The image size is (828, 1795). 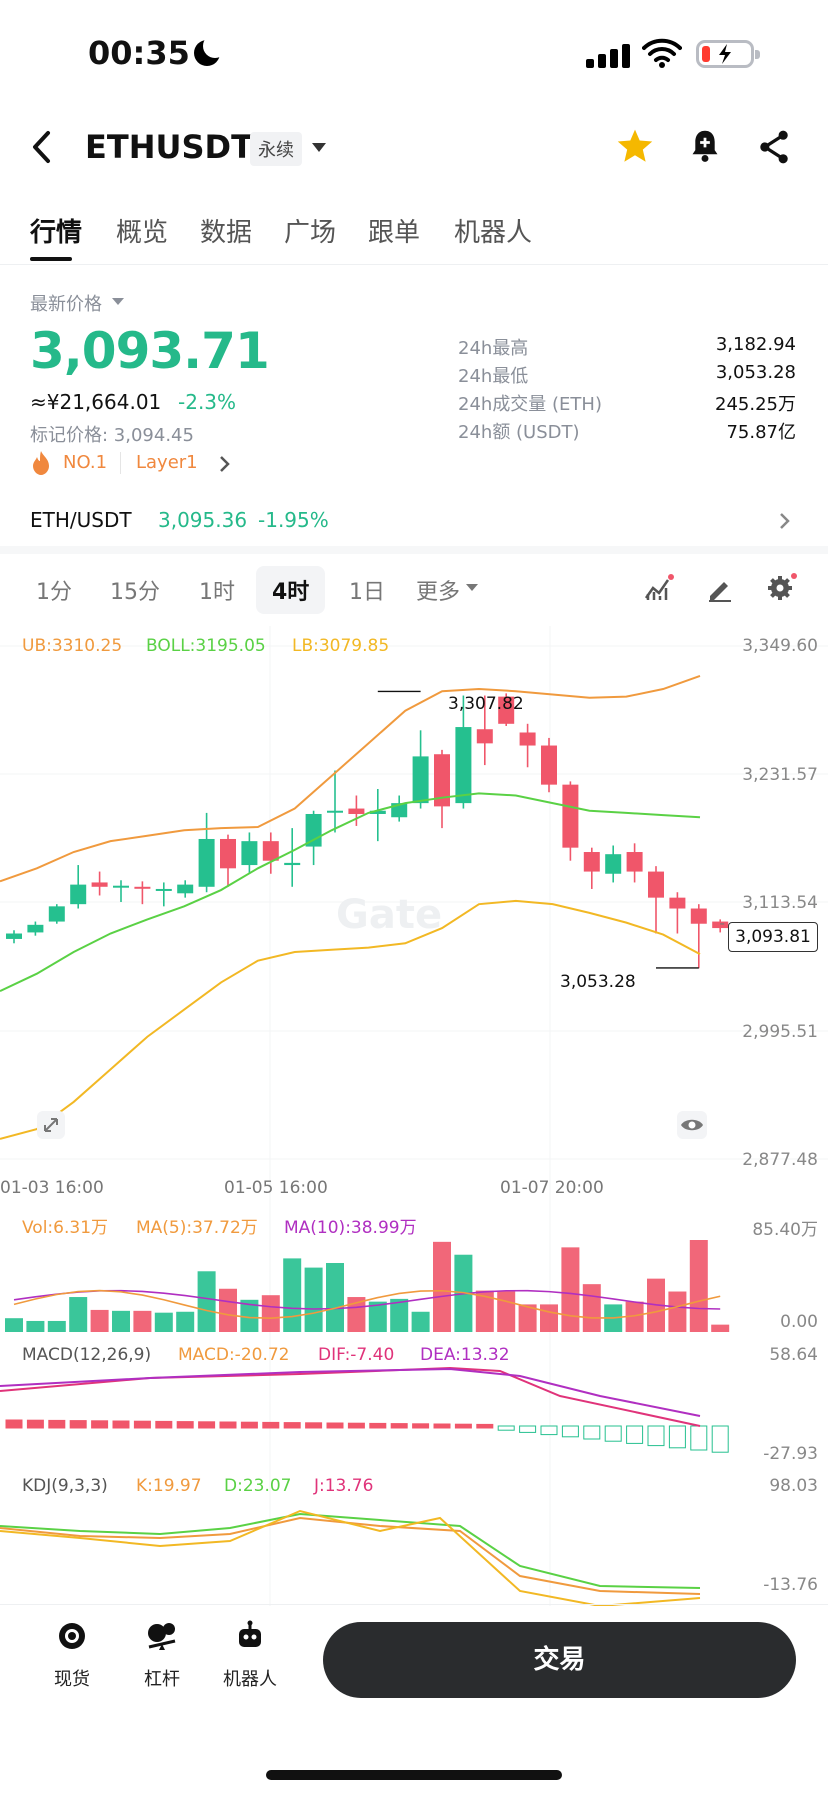 What do you see at coordinates (293, 520) in the screenshot?
I see `spot-change: -1.95%` at bounding box center [293, 520].